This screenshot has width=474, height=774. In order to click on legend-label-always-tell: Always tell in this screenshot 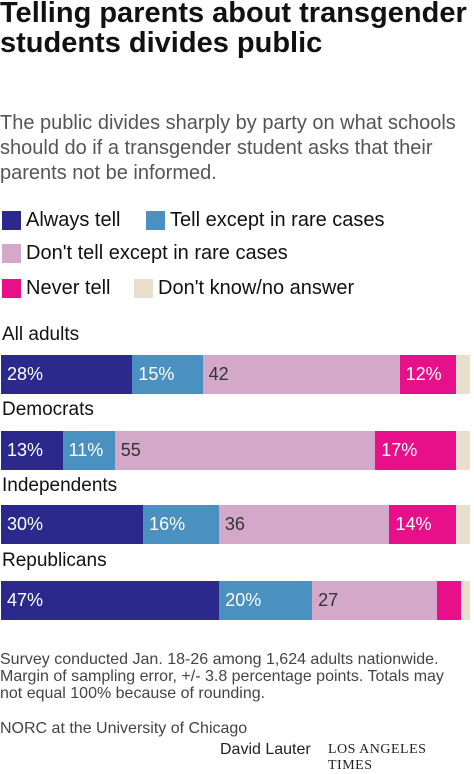, I will do `click(73, 220)`.